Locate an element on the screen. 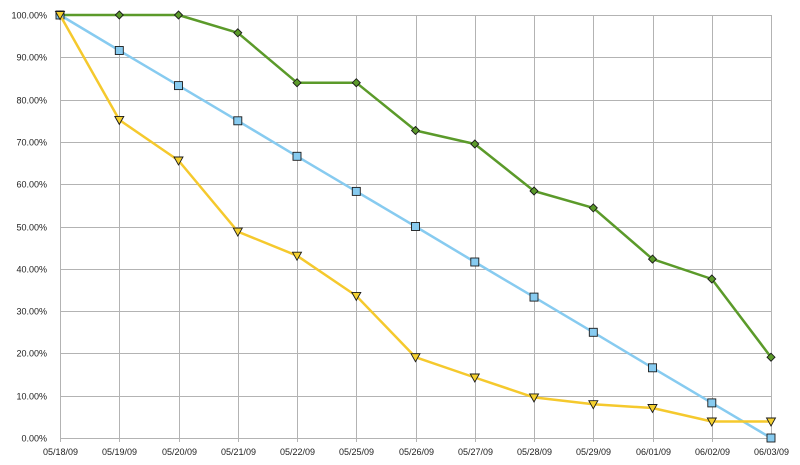  x-tick-label: 05/20/09 is located at coordinates (179, 452).